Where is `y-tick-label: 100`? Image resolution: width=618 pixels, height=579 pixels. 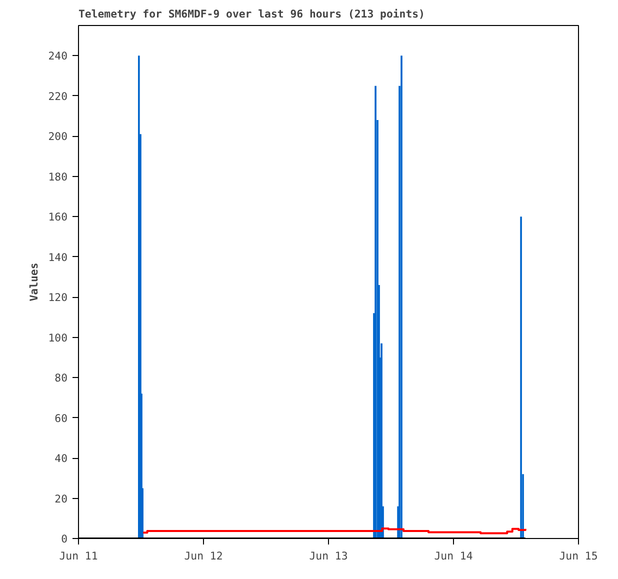 y-tick-label: 100 is located at coordinates (58, 337).